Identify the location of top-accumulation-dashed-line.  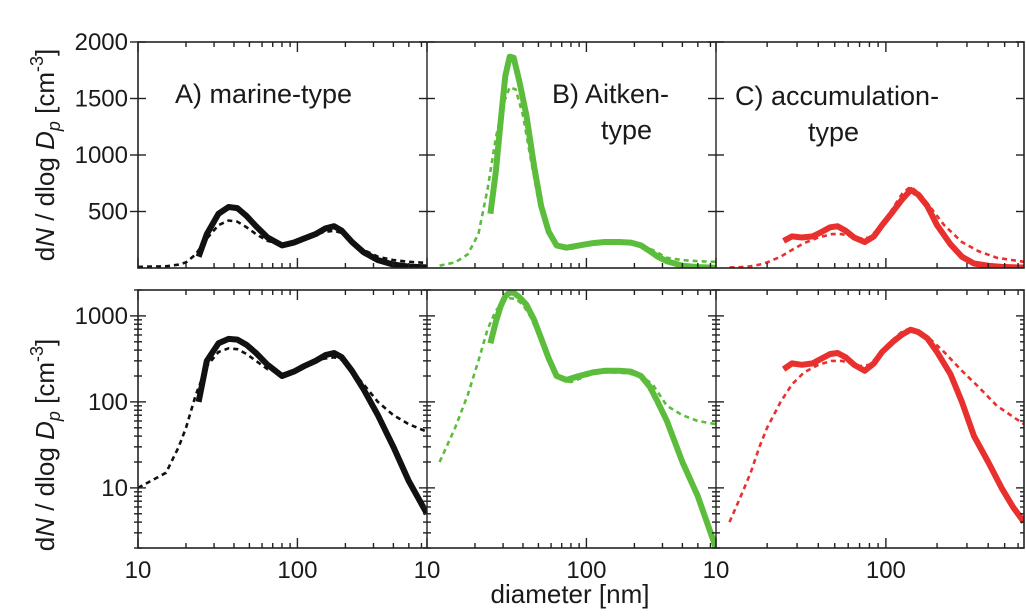
(876, 226).